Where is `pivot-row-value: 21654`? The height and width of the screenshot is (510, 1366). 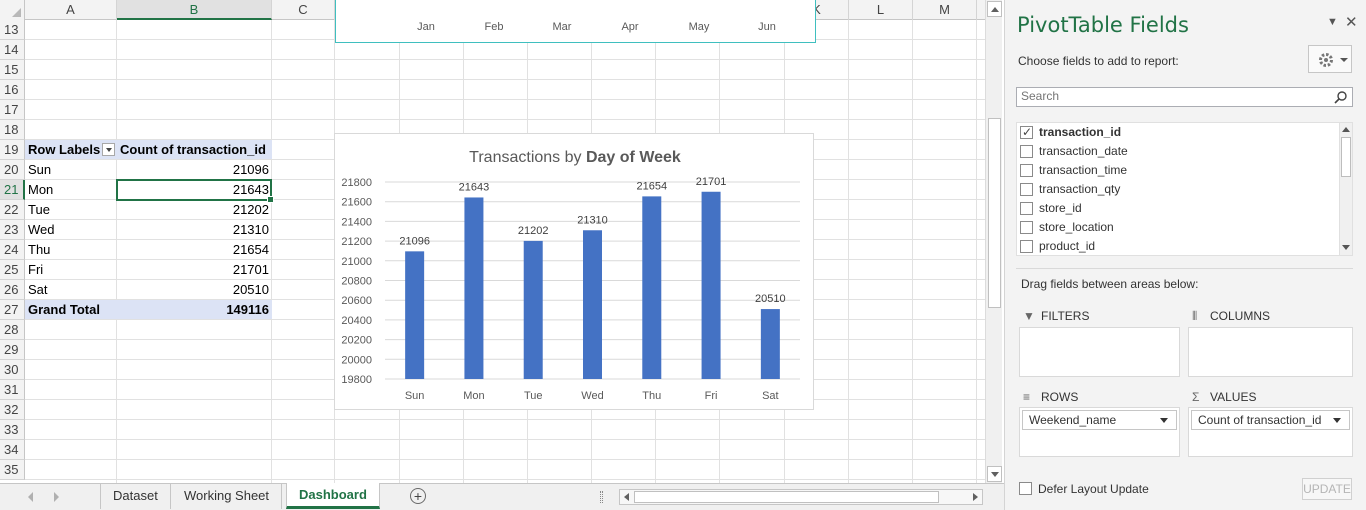
pivot-row-value: 21654 is located at coordinates (250, 249).